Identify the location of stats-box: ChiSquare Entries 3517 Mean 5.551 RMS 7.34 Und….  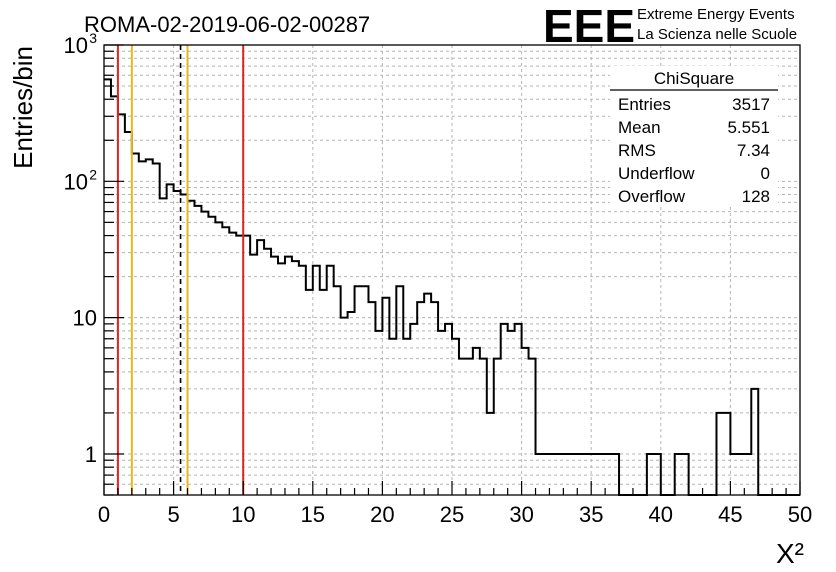
(694, 136).